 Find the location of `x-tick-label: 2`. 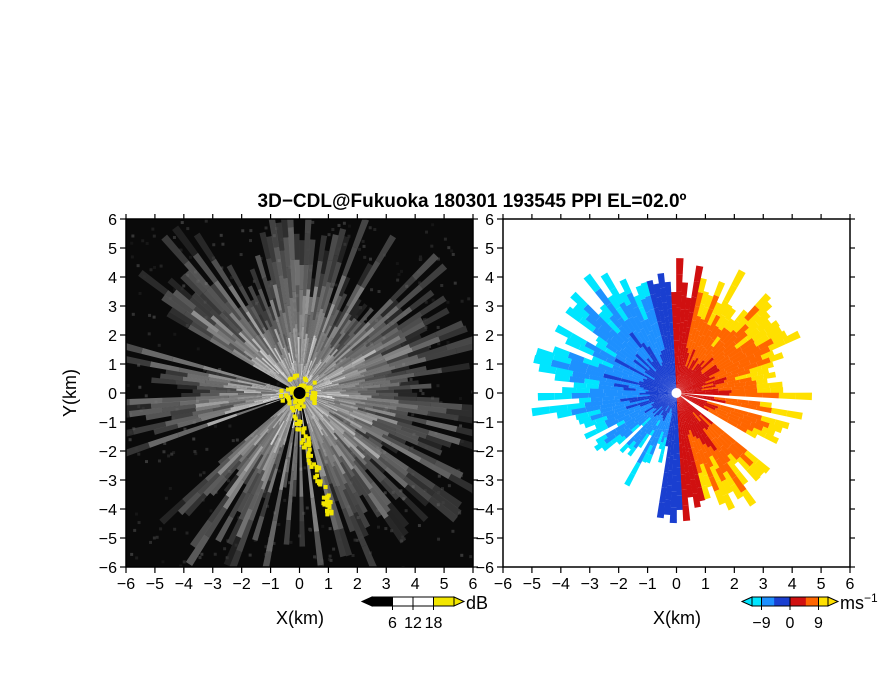

x-tick-label: 2 is located at coordinates (734, 584).